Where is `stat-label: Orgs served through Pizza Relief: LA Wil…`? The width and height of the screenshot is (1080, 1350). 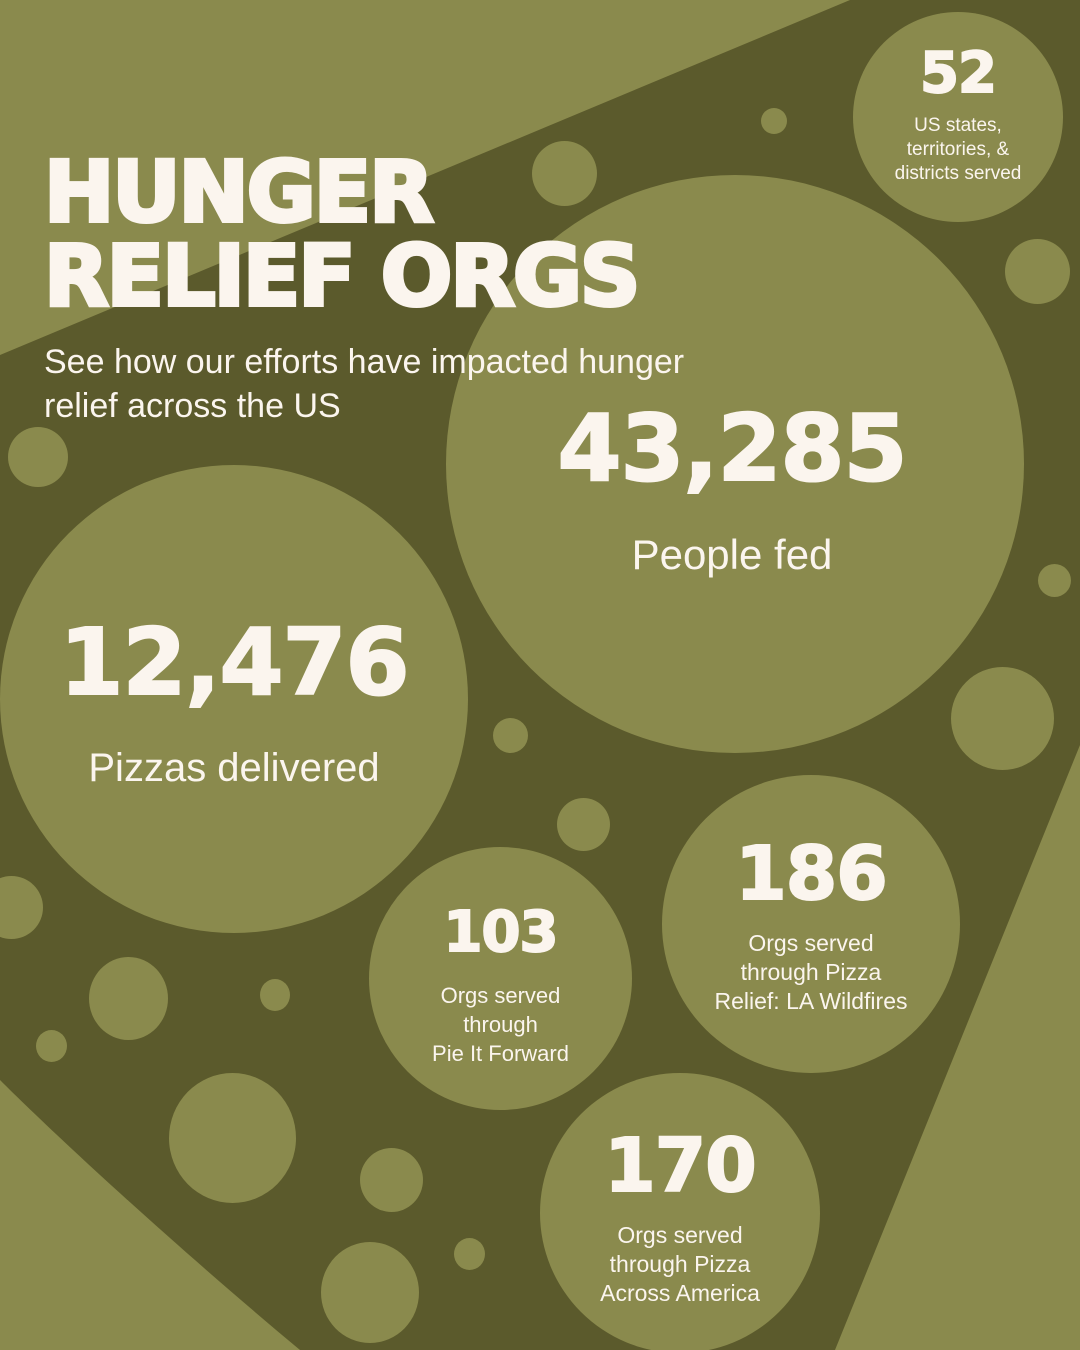
stat-label: Orgs served through Pizza Relief: LA Wil… is located at coordinates (811, 972).